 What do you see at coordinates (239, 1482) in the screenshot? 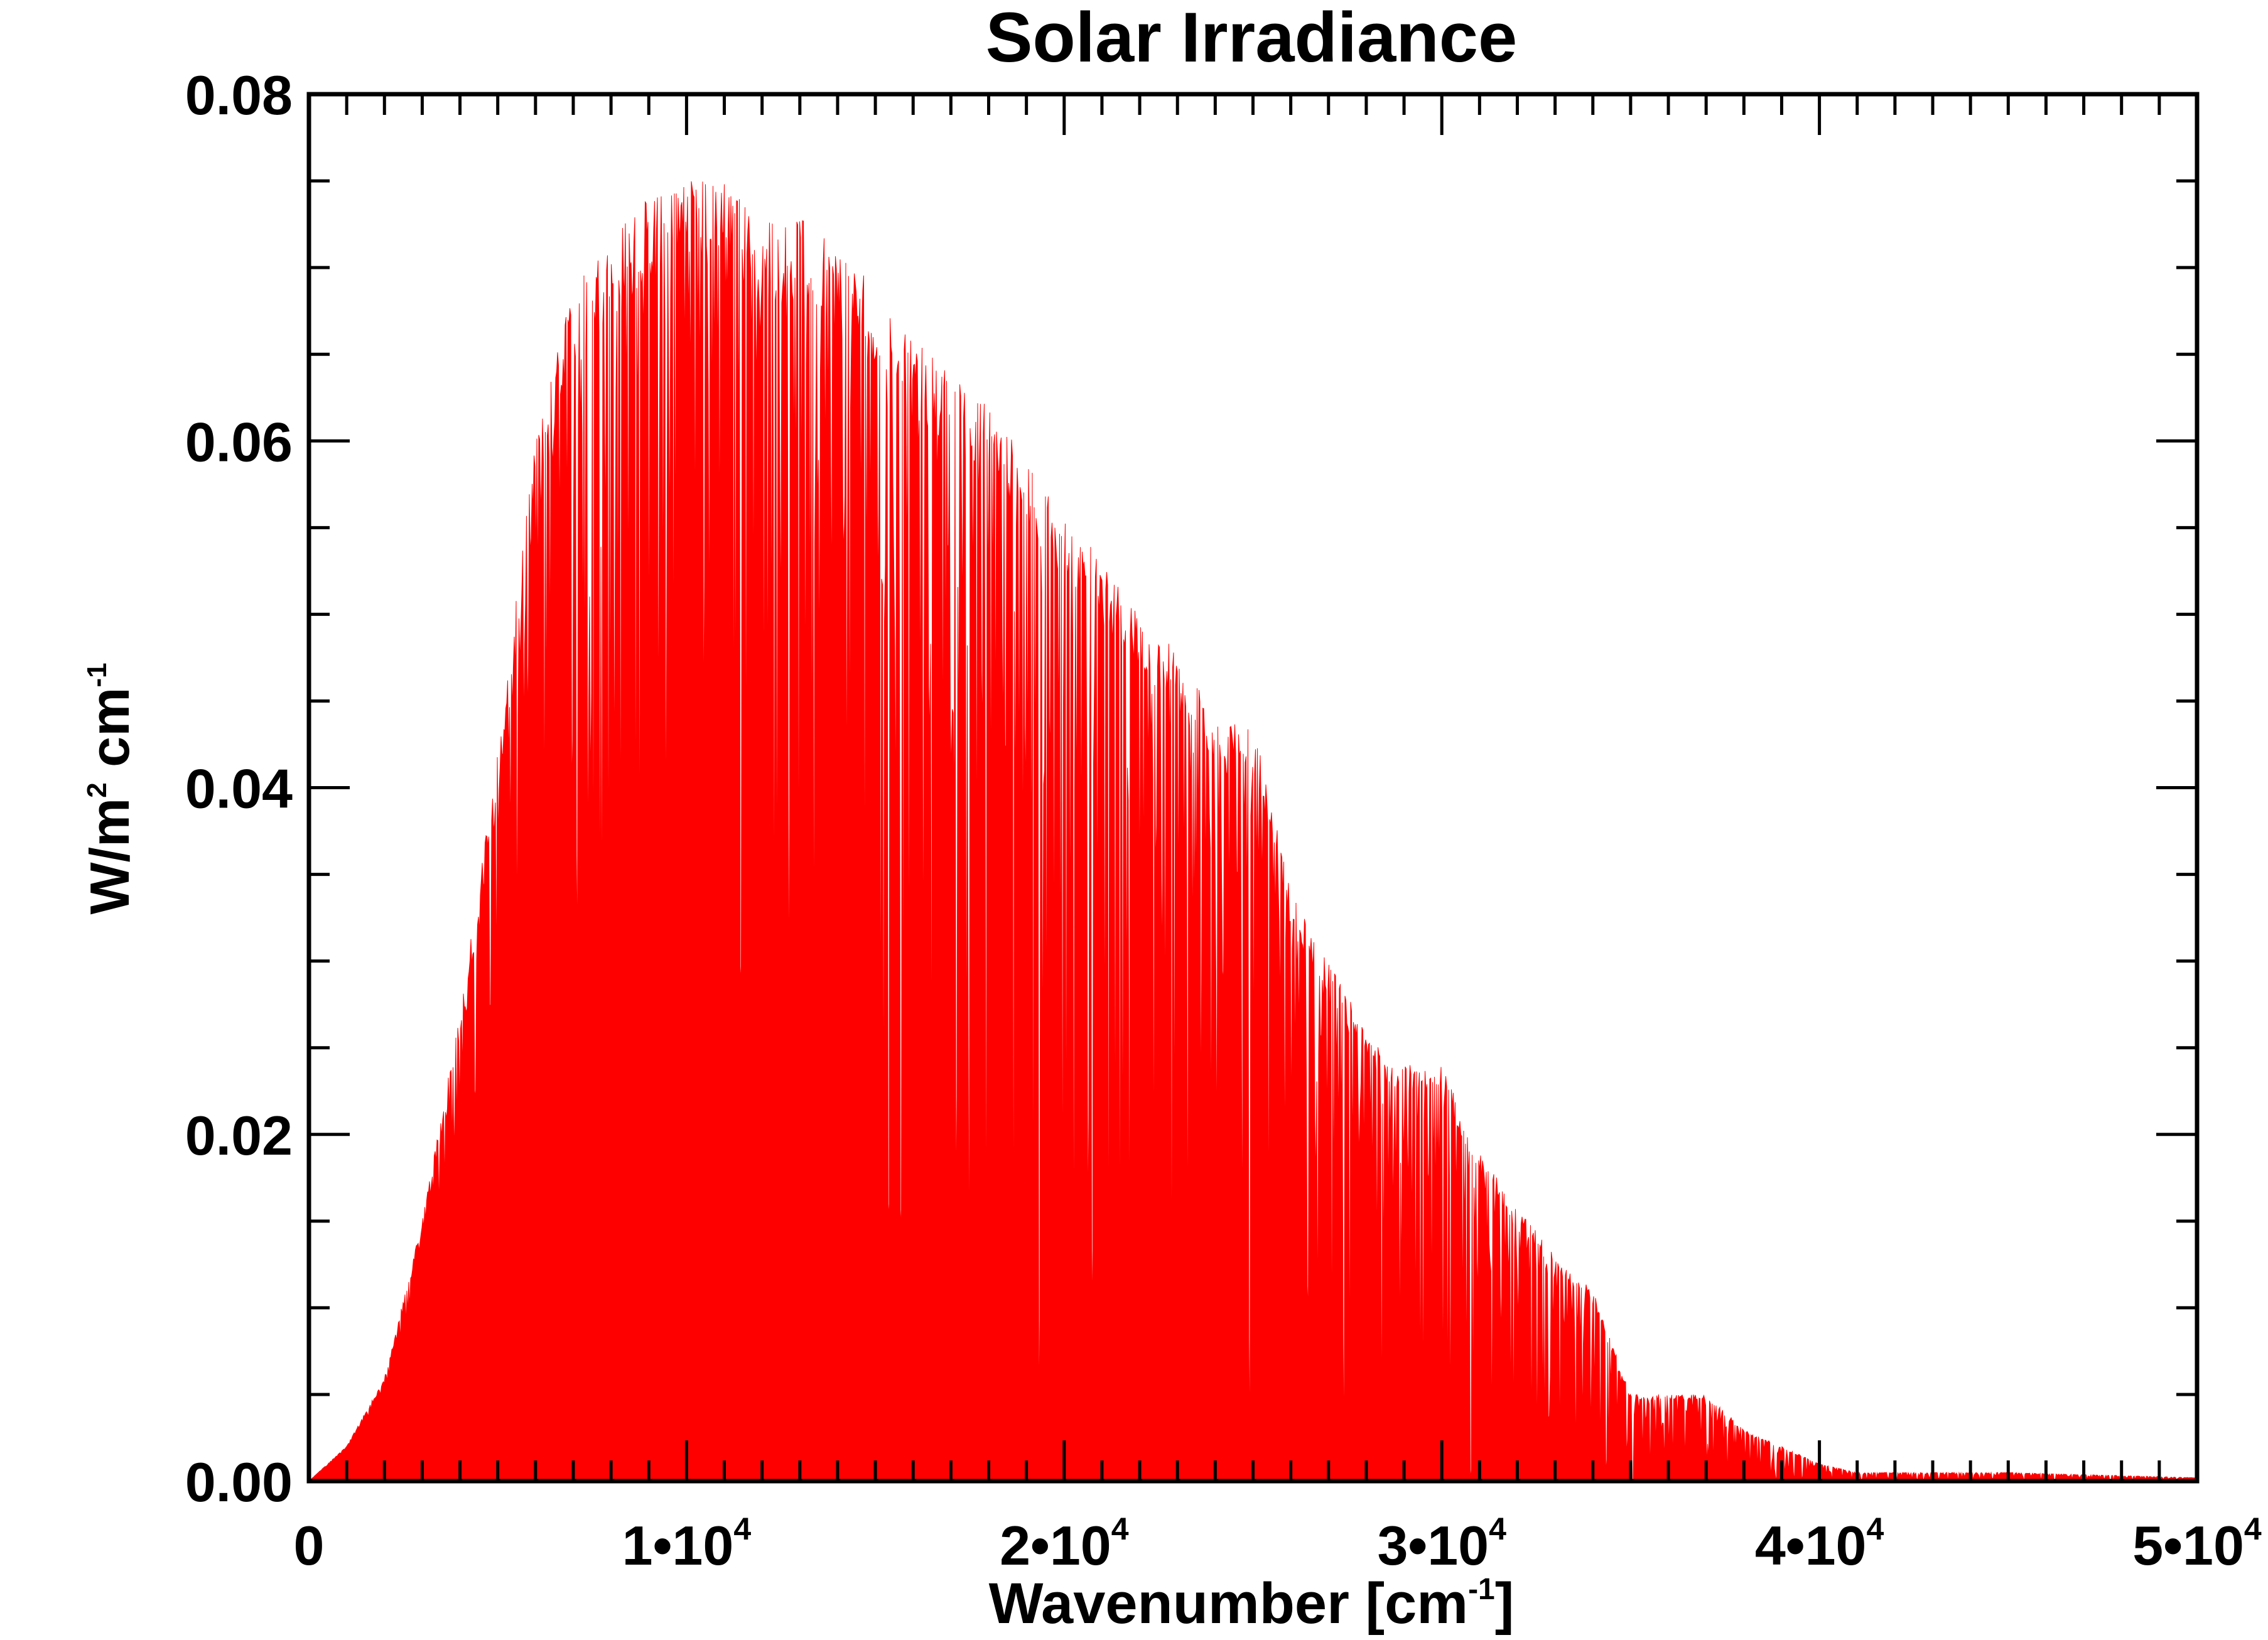
I see `y-tick-label: 0.00` at bounding box center [239, 1482].